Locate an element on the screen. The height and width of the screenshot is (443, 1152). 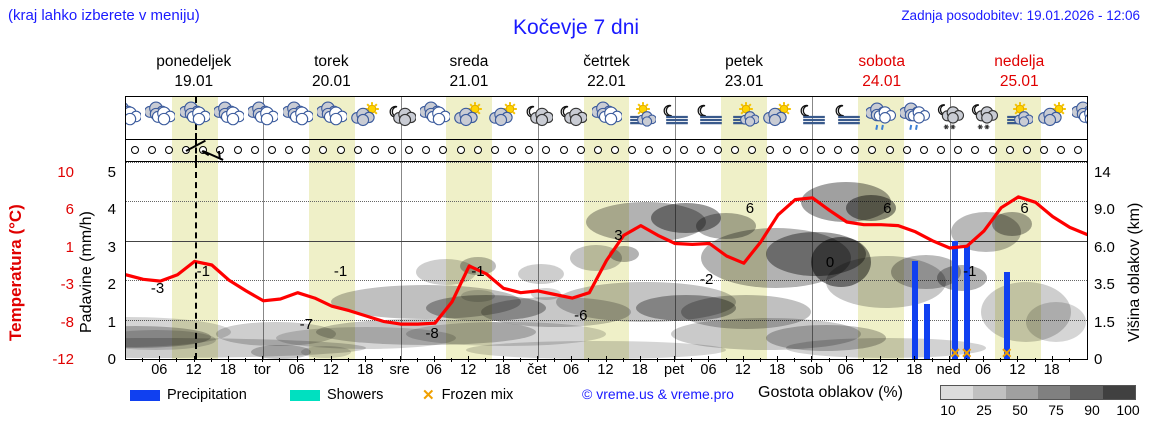
day-date: 24.01 is located at coordinates (882, 81).